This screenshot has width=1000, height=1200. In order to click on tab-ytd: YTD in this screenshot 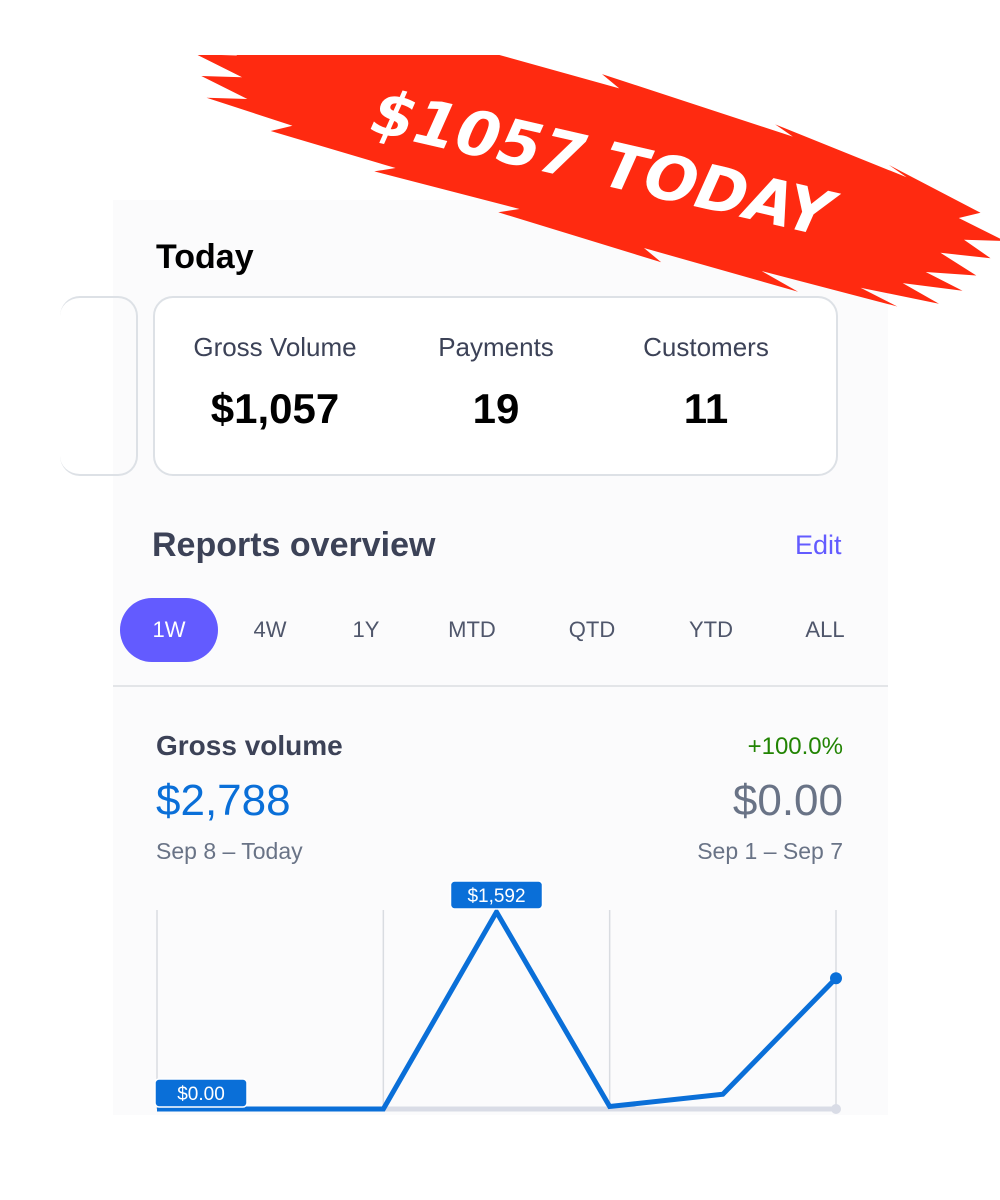, I will do `click(711, 629)`.